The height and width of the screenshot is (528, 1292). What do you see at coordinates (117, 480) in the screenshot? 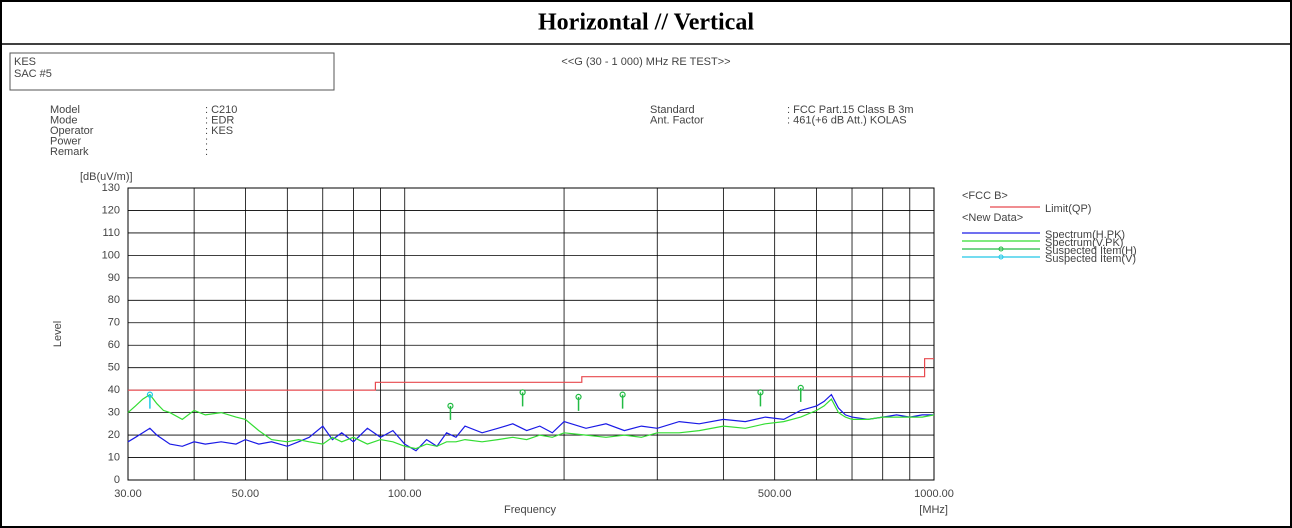
I see `y-tick-label: 0` at bounding box center [117, 480].